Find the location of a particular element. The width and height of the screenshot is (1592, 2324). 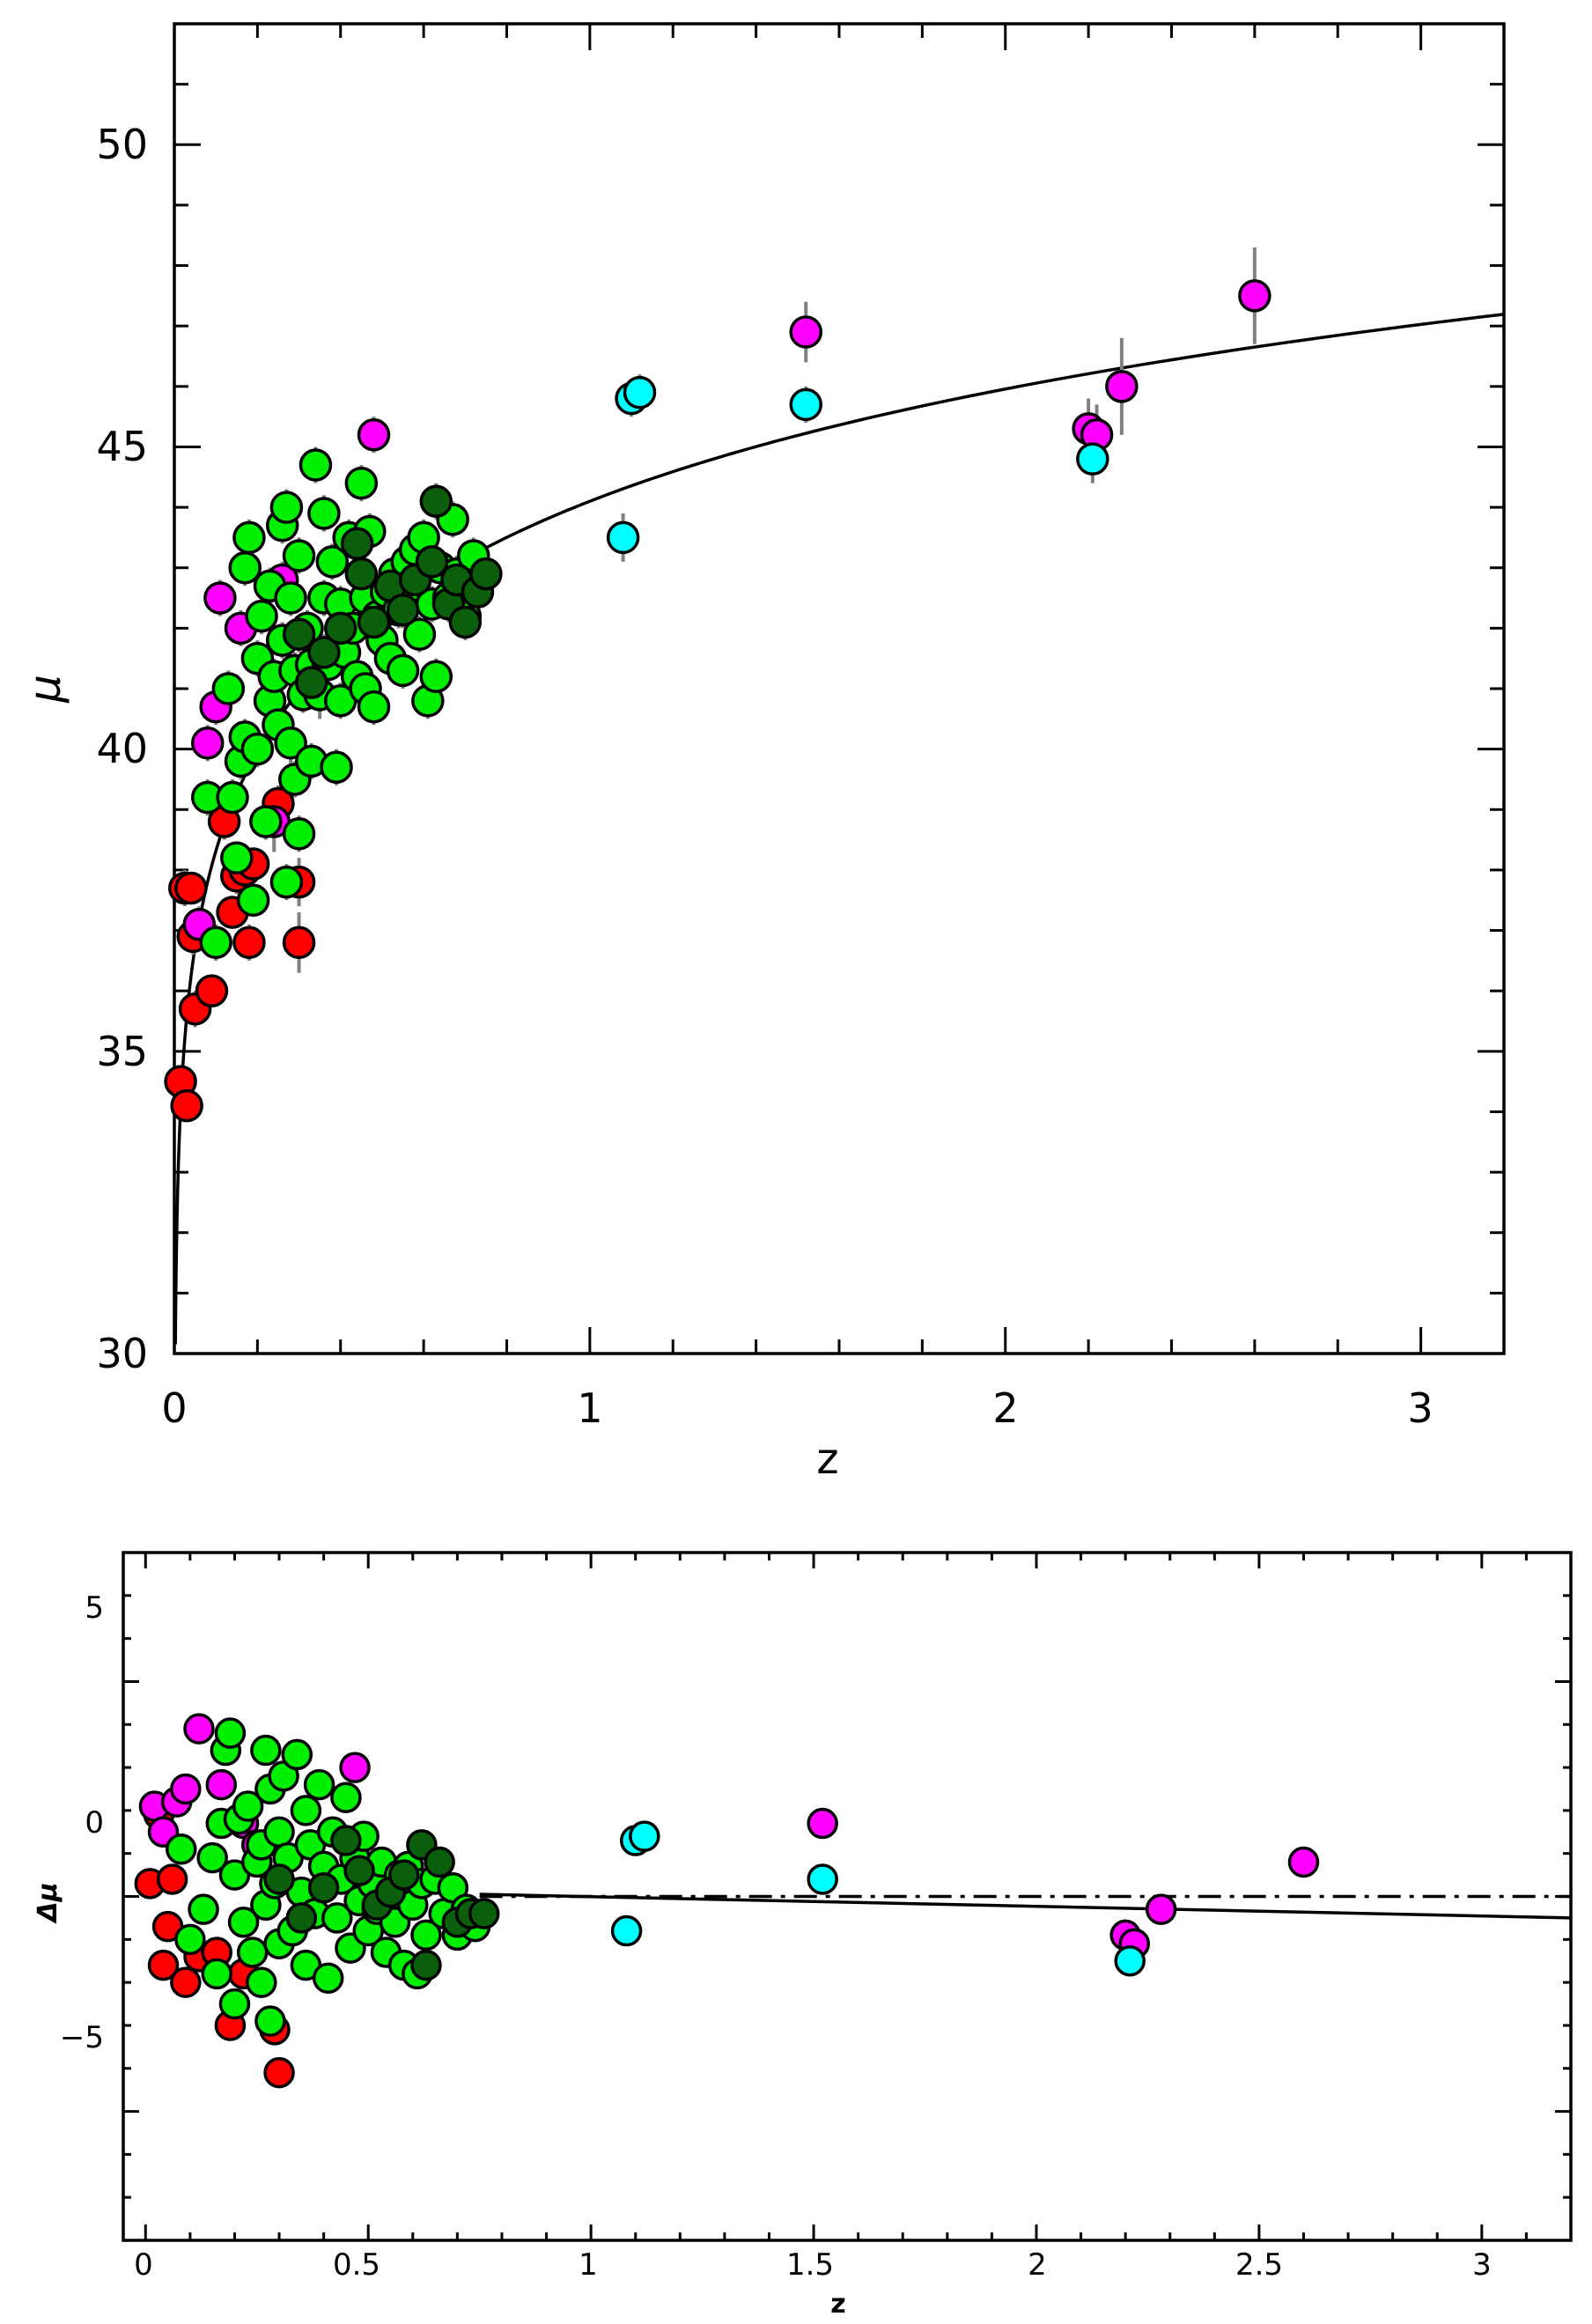

top-y-tick-label: 50 is located at coordinates (122, 144).